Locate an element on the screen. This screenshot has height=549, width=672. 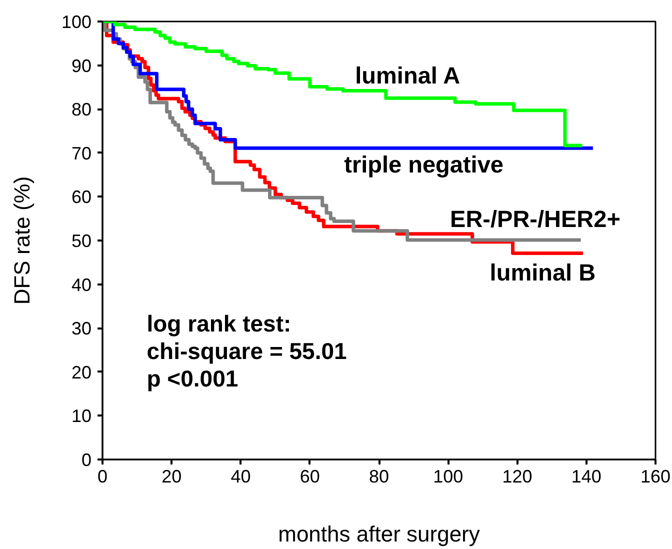
y-tick-label: 40 is located at coordinates (81, 284).